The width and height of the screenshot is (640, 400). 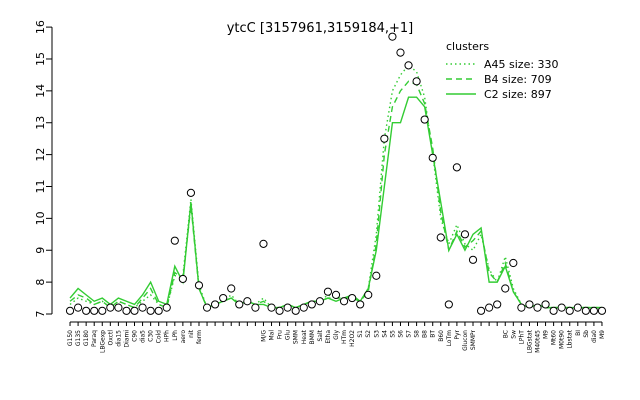 What do you see at coordinates (70, 338) in the screenshot?
I see `x-tick-label: G150` at bounding box center [70, 338].